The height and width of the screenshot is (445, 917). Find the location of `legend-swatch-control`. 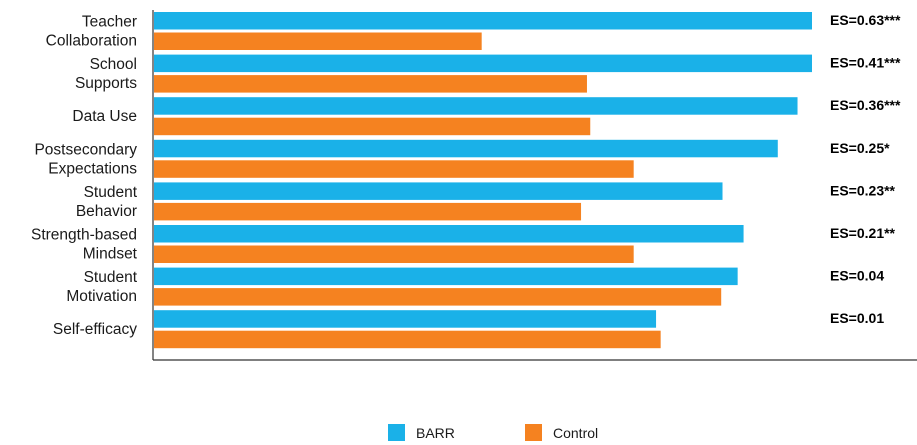

legend-swatch-control is located at coordinates (533, 432).